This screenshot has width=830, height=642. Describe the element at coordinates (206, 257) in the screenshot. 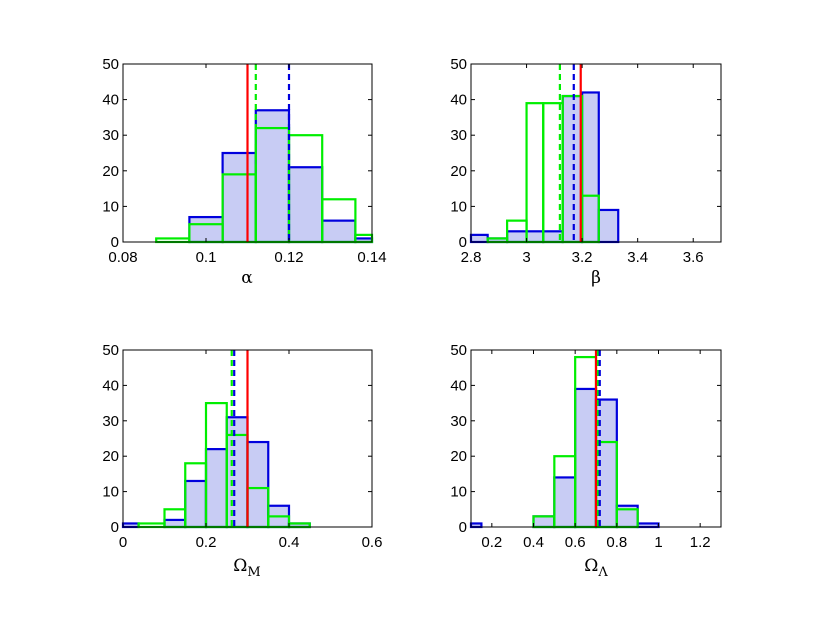

I see `x-tick-label: 0.1` at that location.